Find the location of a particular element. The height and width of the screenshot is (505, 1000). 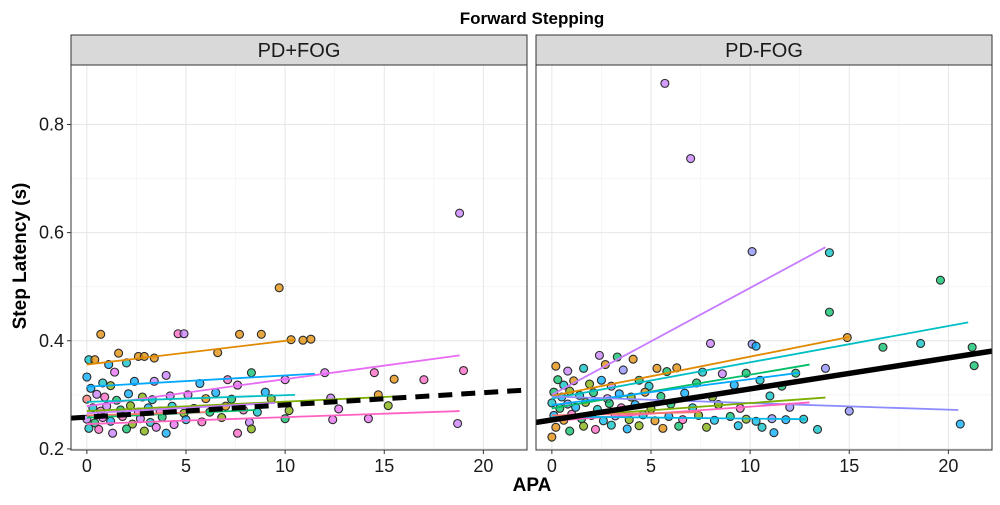

y-tick-label: 0.2 is located at coordinates (51, 449).